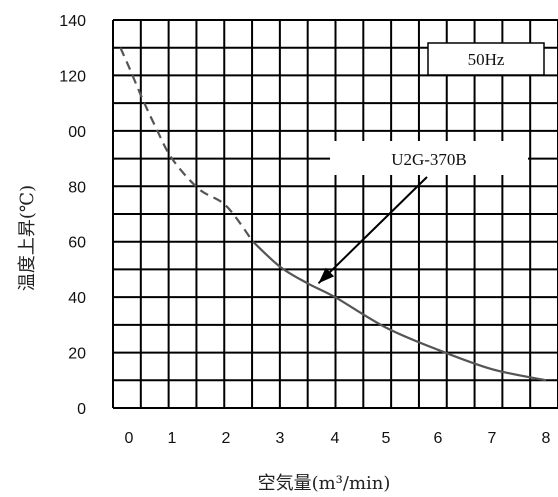  I want to click on x-tick-label: 4, so click(335, 438).